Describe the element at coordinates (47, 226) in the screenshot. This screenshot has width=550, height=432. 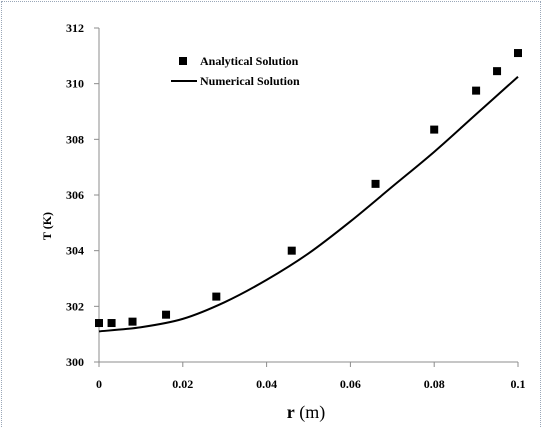
I see `y-axis-label: T (K)` at that location.